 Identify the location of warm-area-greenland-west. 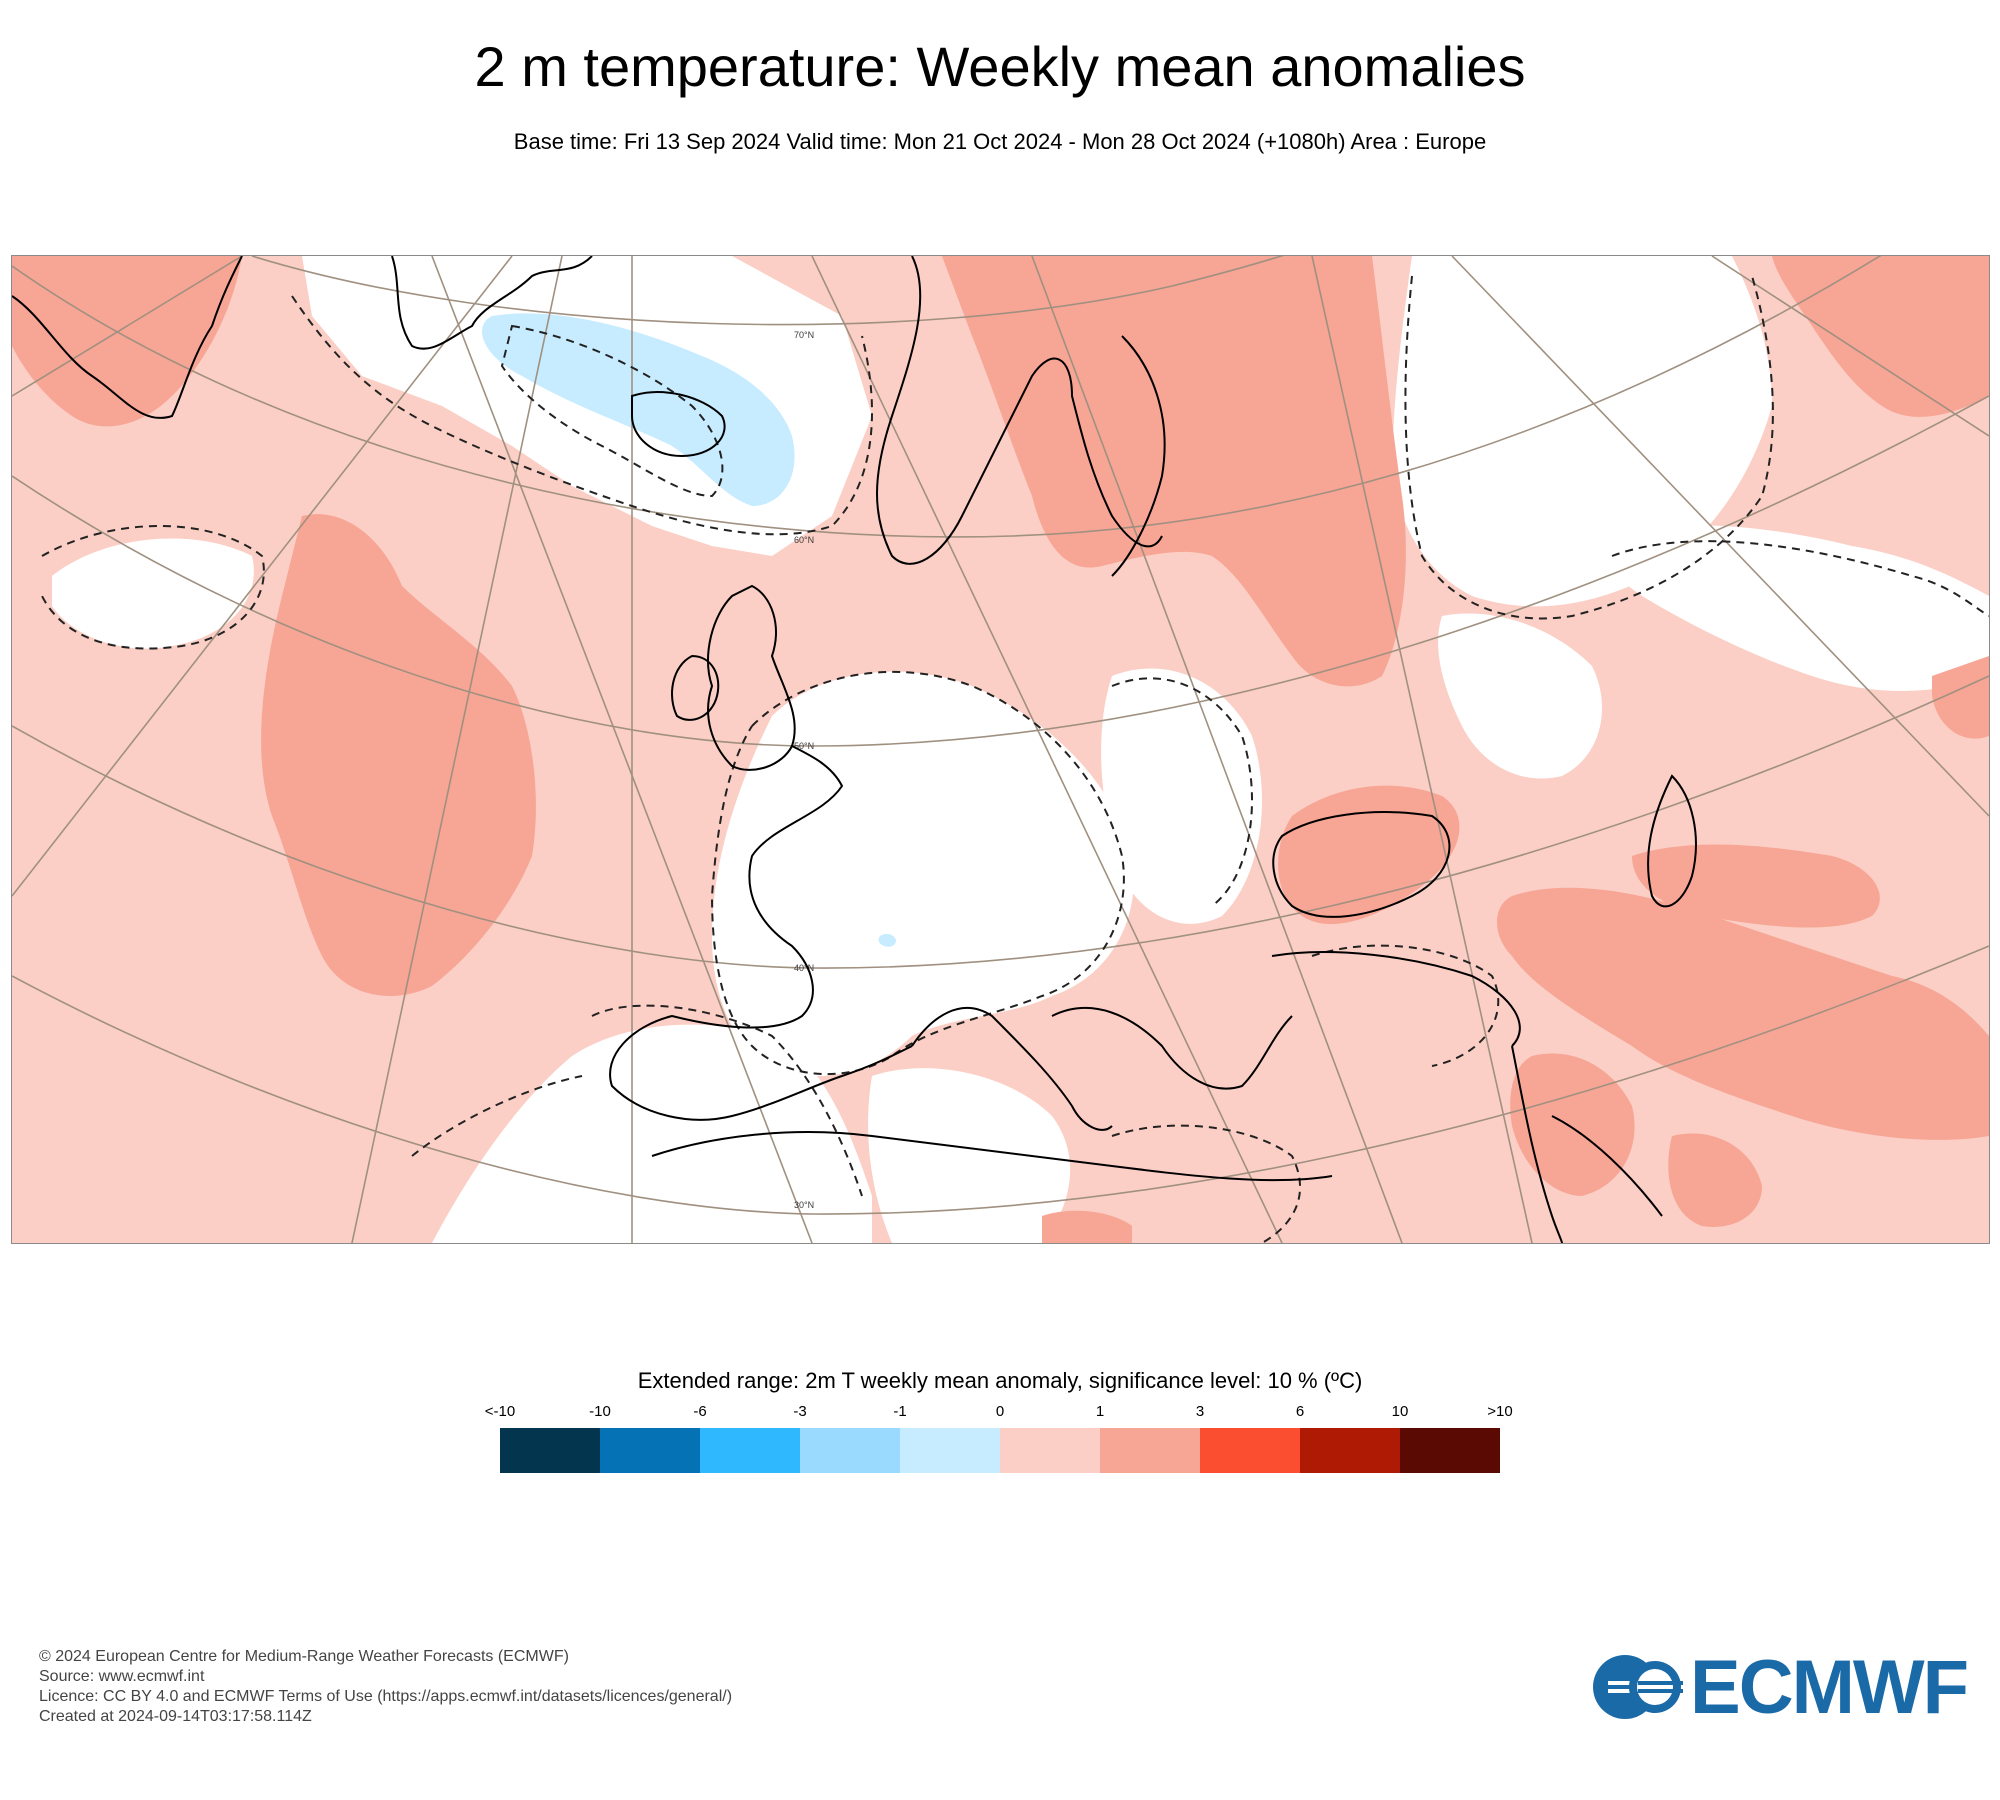
(127, 341).